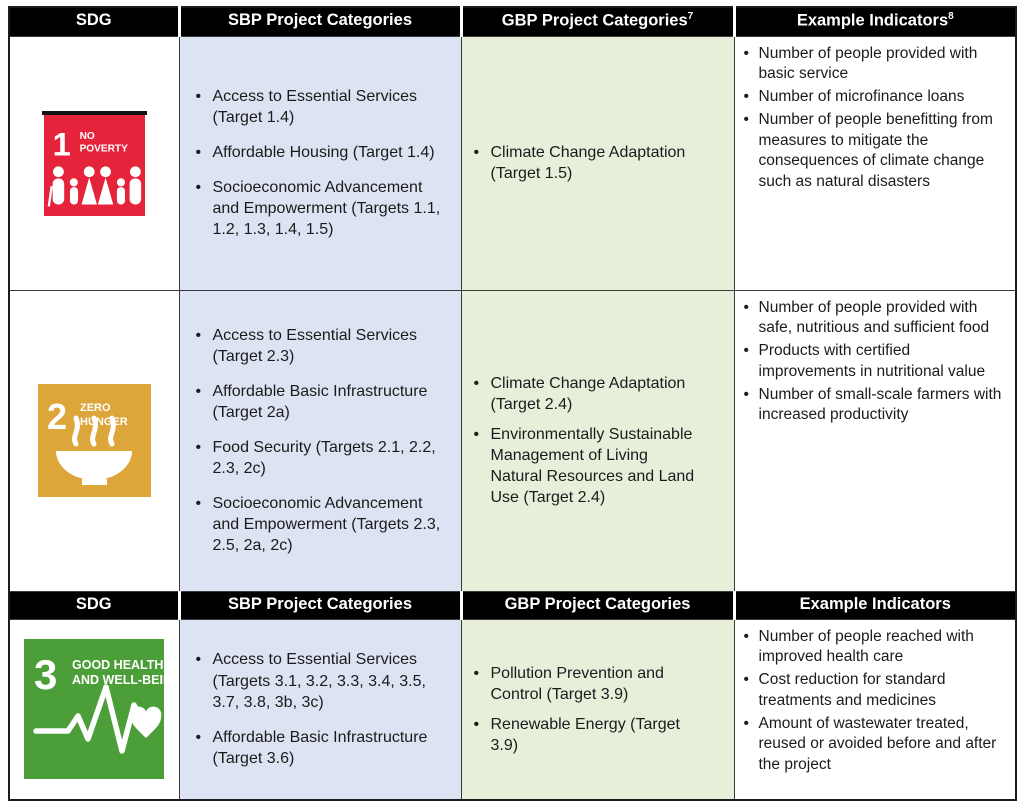  I want to click on sdg3-label-line2: AND WELL-BEING, so click(118, 680).